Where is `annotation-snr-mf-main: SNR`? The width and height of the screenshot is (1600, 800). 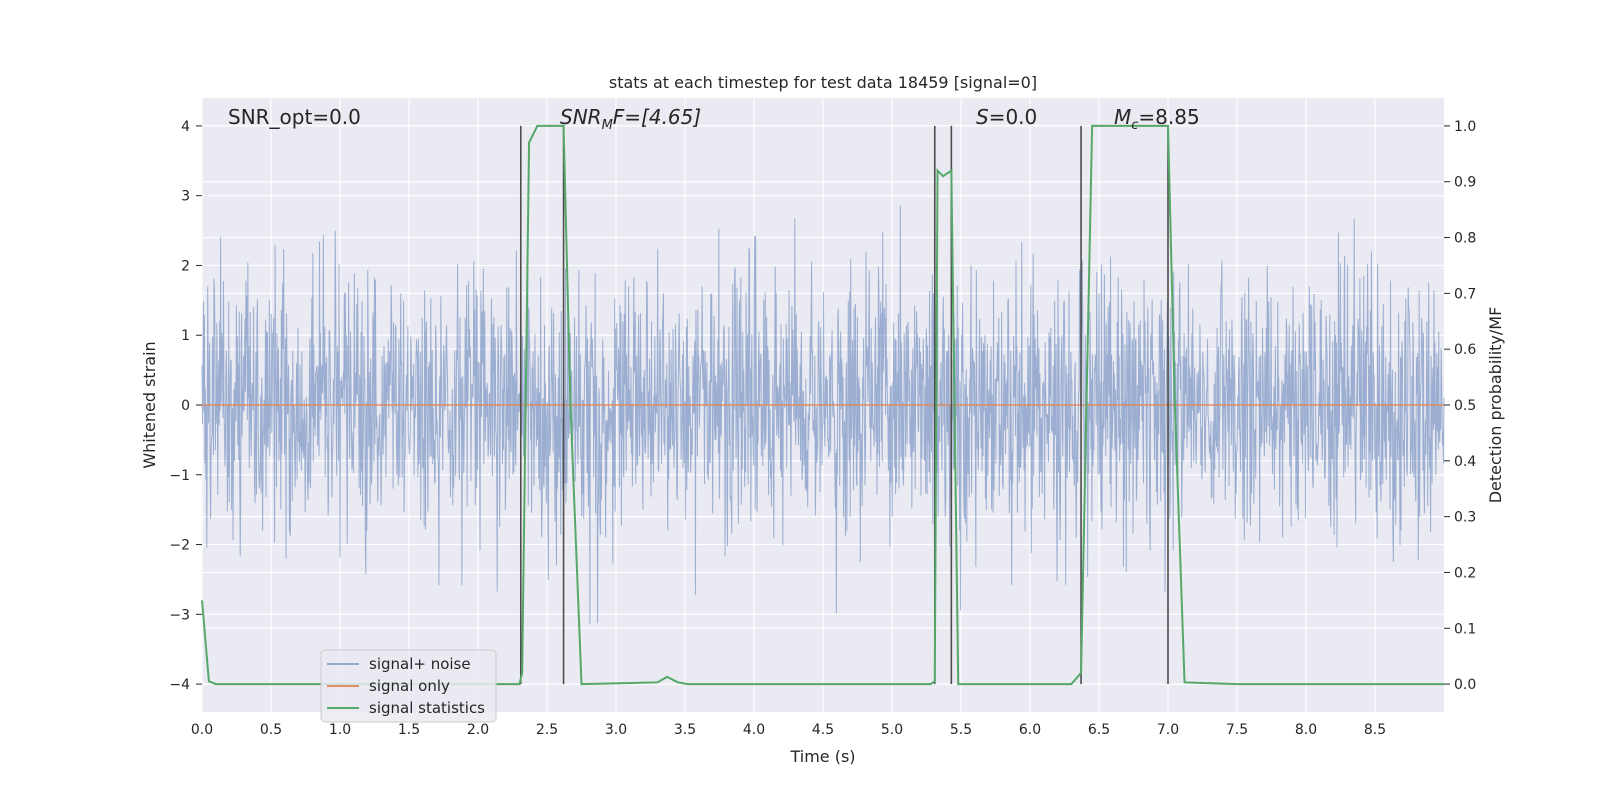
annotation-snr-mf-main: SNR is located at coordinates (581, 117).